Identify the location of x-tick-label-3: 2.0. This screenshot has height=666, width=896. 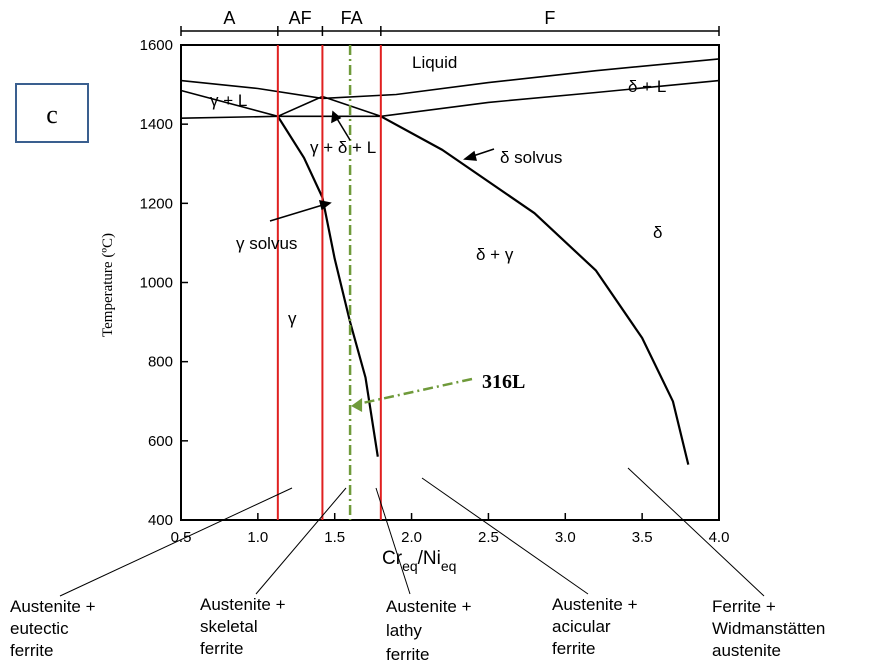
(411, 537).